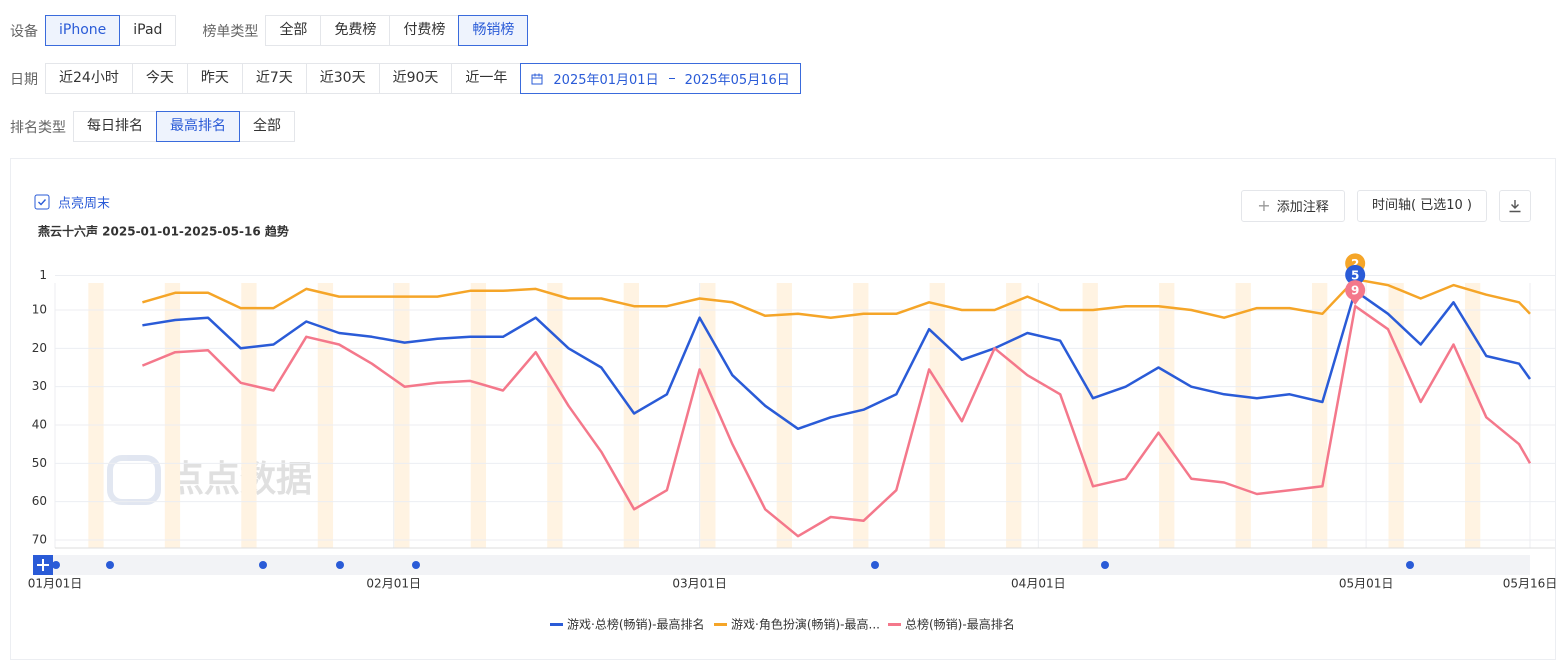 This screenshot has height=660, width=1565. Describe the element at coordinates (39, 501) in the screenshot. I see `y-tick-label: 60` at that location.